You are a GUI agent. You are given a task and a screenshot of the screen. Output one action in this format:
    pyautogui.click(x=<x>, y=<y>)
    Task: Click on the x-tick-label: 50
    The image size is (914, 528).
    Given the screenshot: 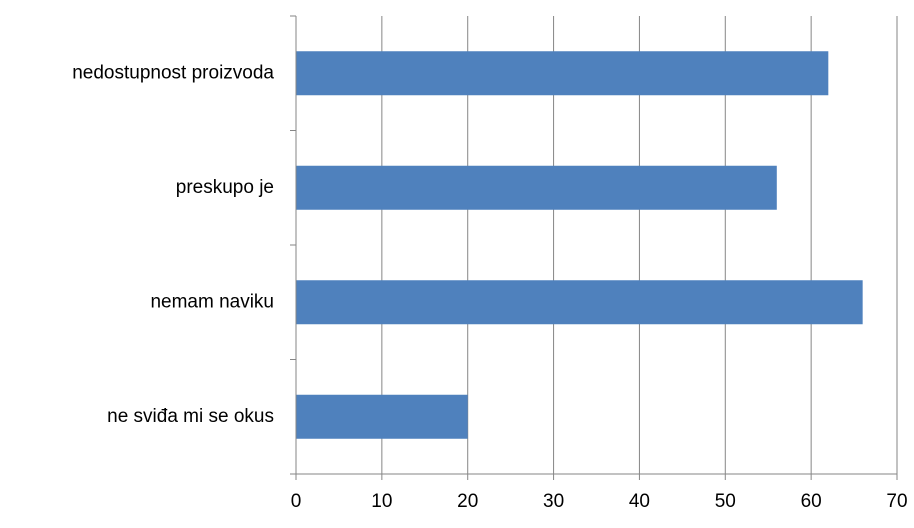 What is the action you would take?
    pyautogui.click(x=725, y=501)
    